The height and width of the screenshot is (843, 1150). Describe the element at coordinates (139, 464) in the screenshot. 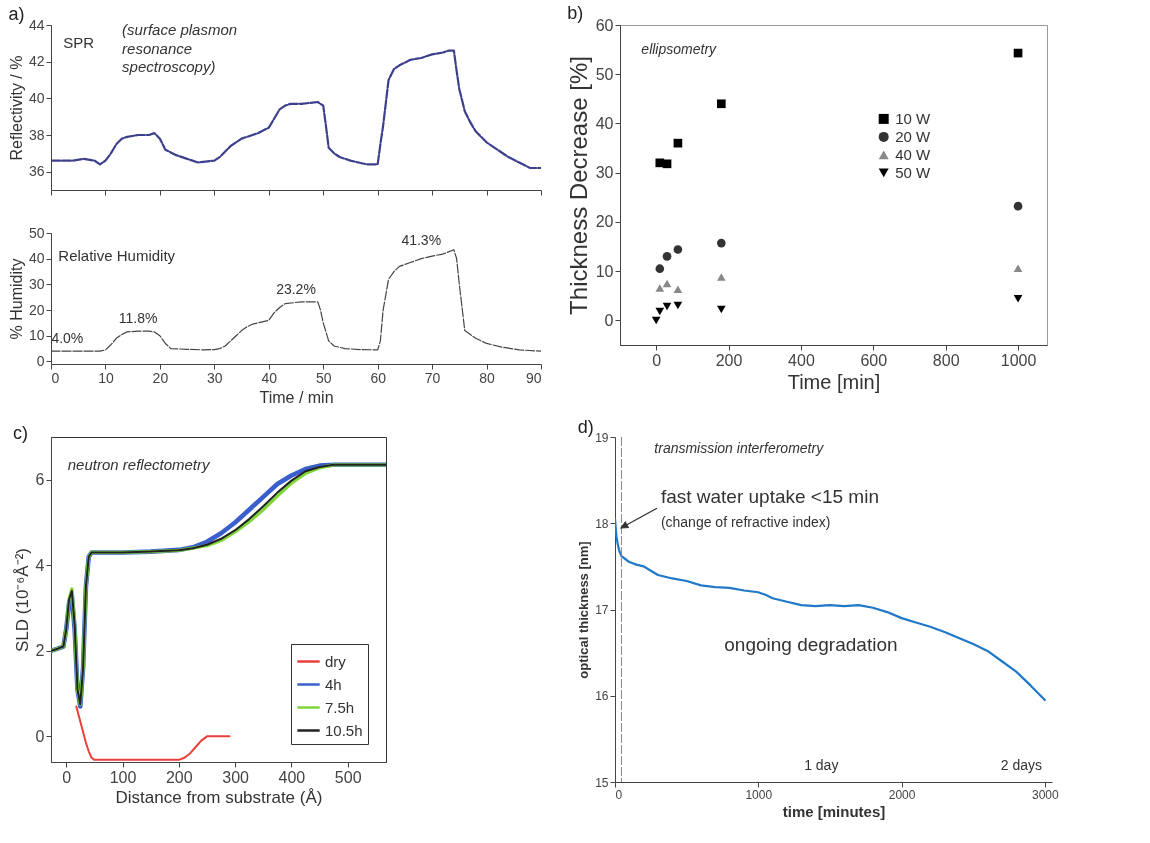

I see `annotation: neutron reflectometry` at that location.